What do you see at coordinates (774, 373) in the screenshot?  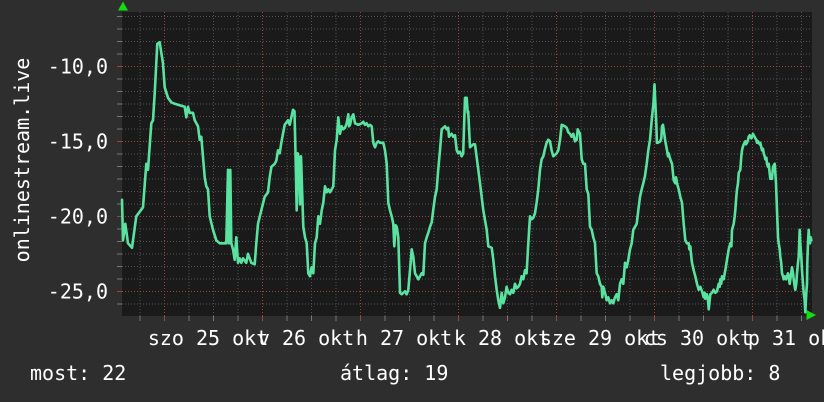 I see `stat-legjobb-value: 8` at bounding box center [774, 373].